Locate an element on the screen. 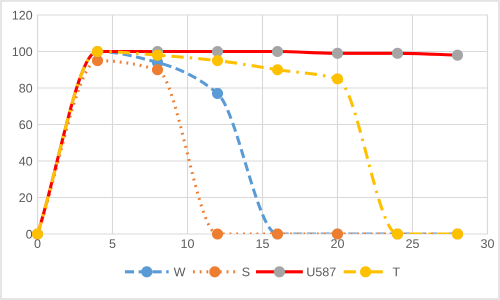 This screenshot has height=300, width=500. y-tick-label: 100 is located at coordinates (22, 51).